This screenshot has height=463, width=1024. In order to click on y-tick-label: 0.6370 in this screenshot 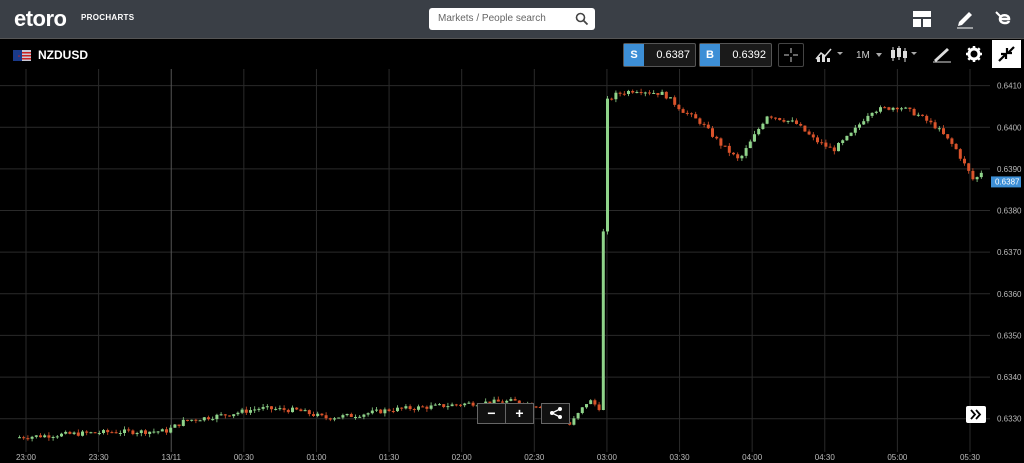, I will do `click(1009, 252)`.